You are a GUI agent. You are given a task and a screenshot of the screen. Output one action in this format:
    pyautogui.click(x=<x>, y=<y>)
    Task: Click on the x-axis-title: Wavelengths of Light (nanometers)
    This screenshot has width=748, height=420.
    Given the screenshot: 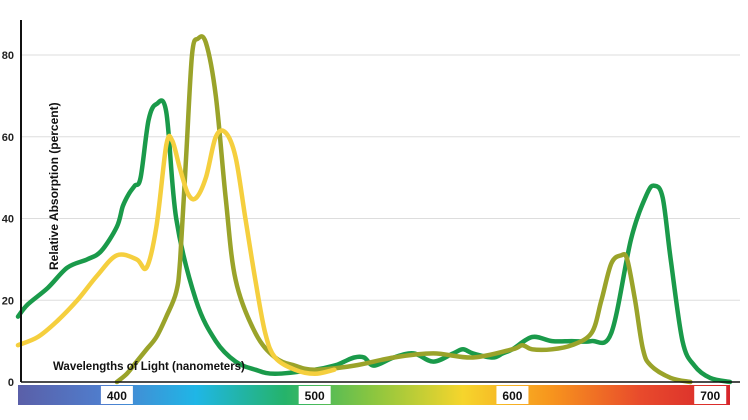 What is the action you would take?
    pyautogui.click(x=149, y=367)
    